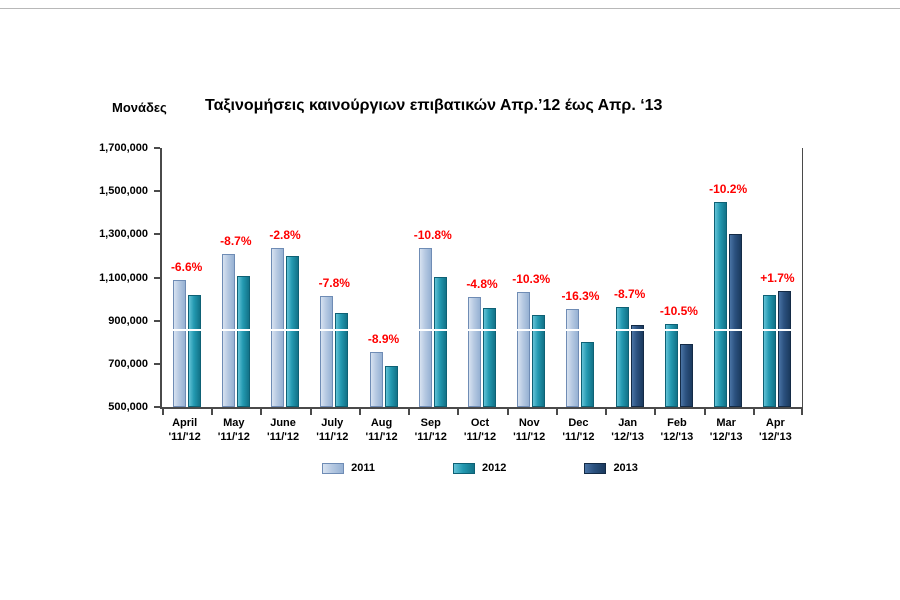  Describe the element at coordinates (628, 423) in the screenshot. I see `x-label-month: Jan` at that location.